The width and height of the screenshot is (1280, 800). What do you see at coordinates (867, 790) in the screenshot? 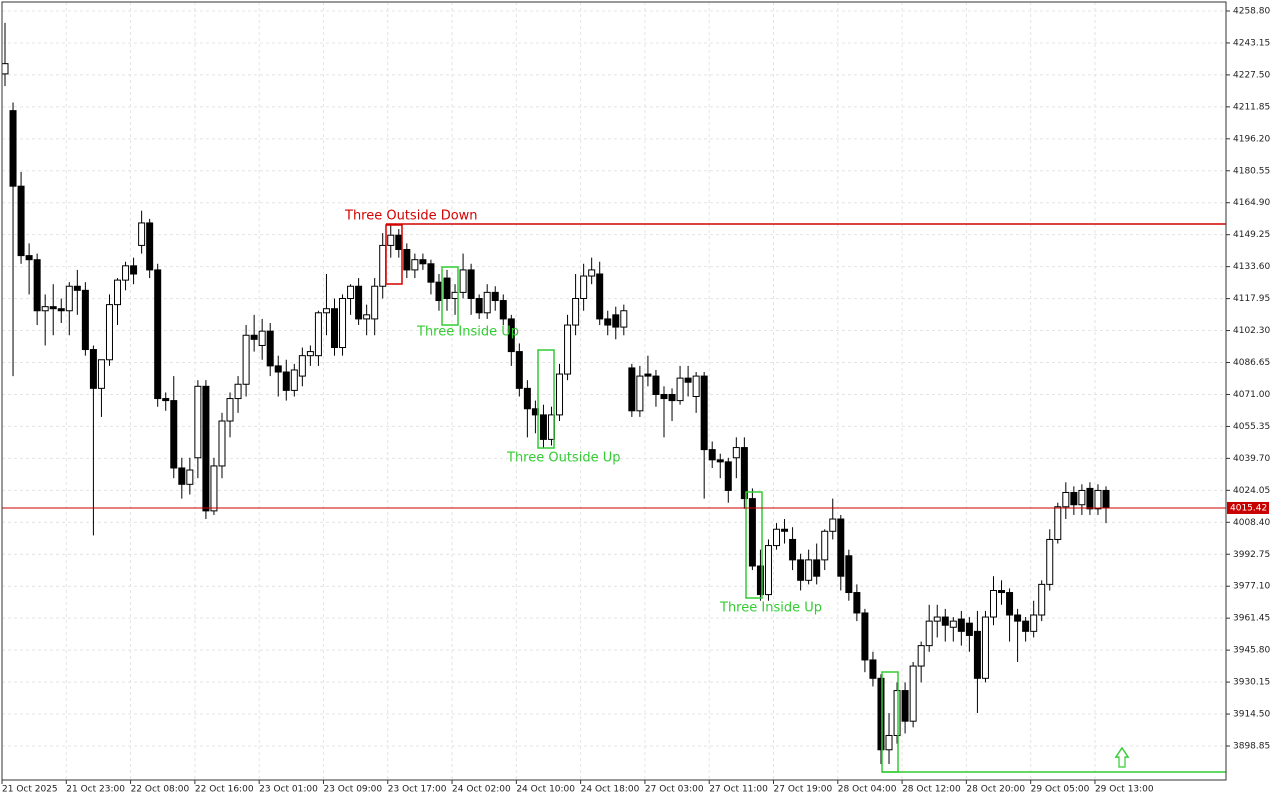
I see `x-tick-label: 28 Oct 04:00` at bounding box center [867, 790].